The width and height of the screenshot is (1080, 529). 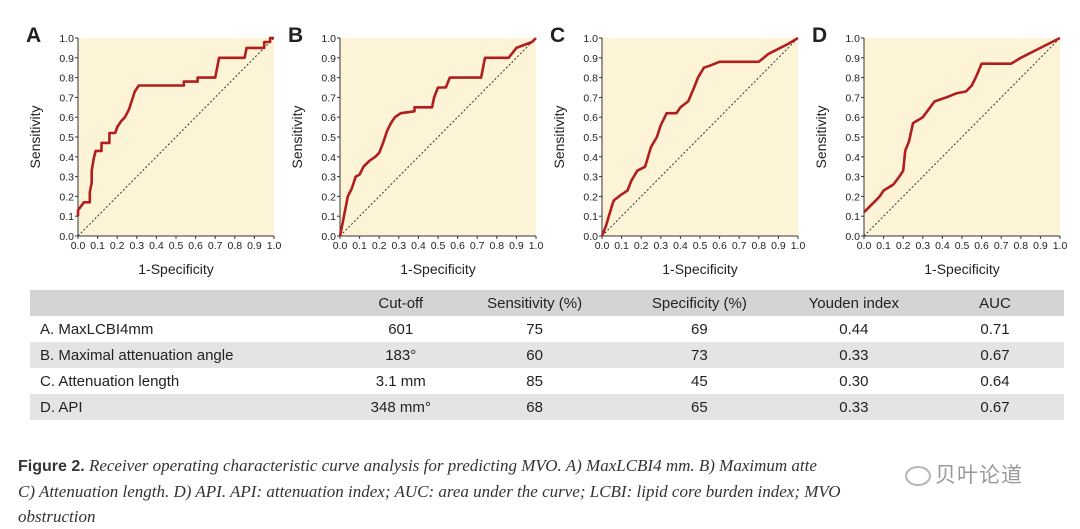 What do you see at coordinates (557, 35) in the screenshot?
I see `panel-letter: C` at bounding box center [557, 35].